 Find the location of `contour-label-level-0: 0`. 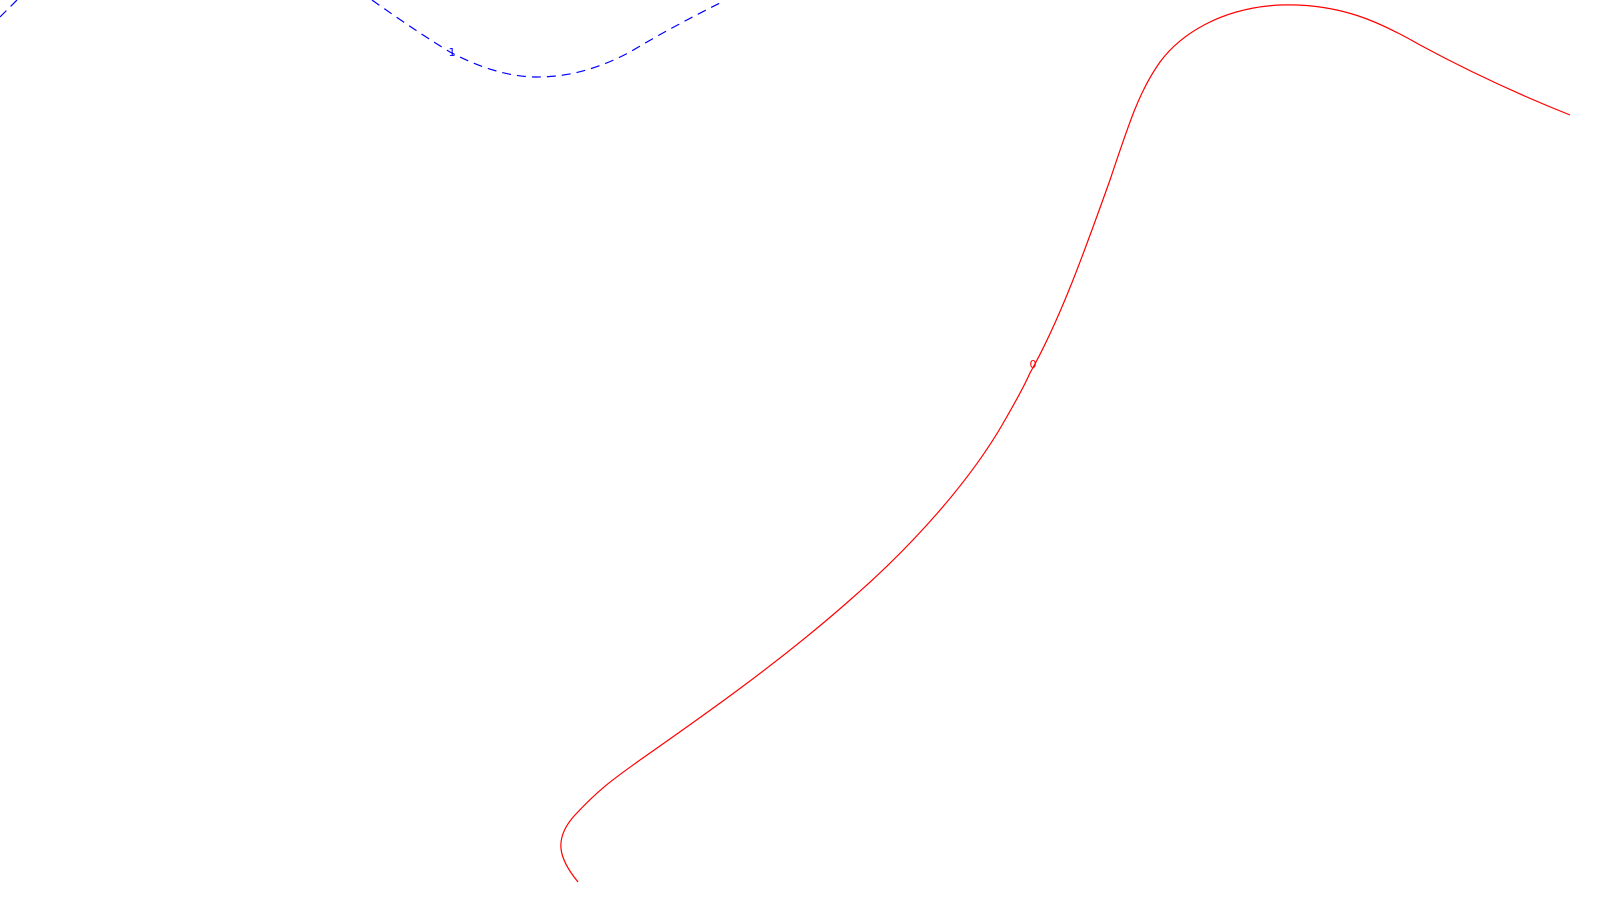

contour-label-level-0: 0 is located at coordinates (1033, 364).